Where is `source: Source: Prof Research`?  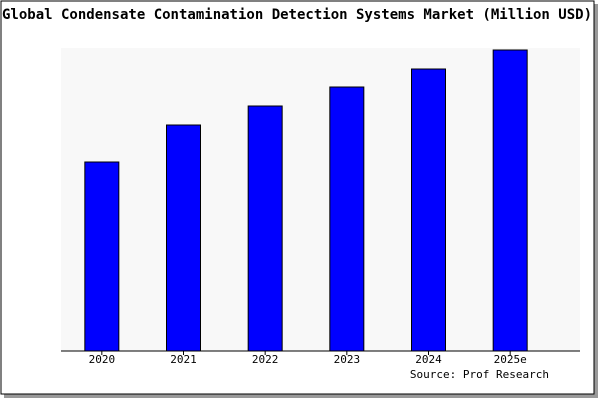 source: Source: Prof Research is located at coordinates (479, 374).